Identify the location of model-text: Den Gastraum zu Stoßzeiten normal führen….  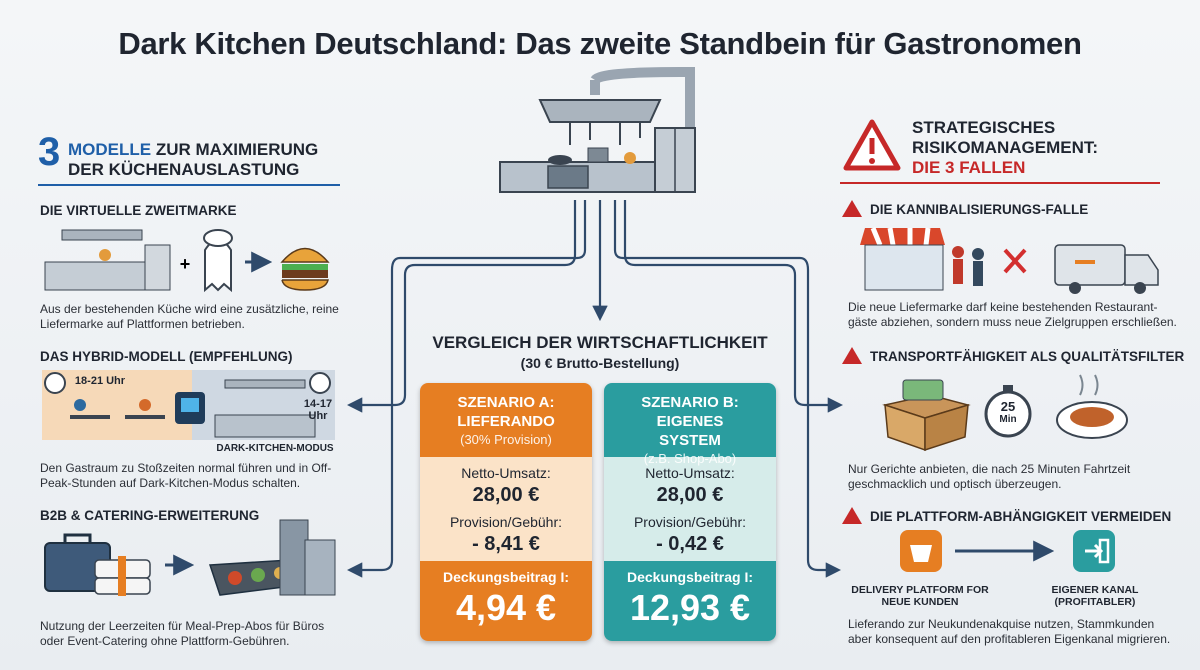
(186, 475).